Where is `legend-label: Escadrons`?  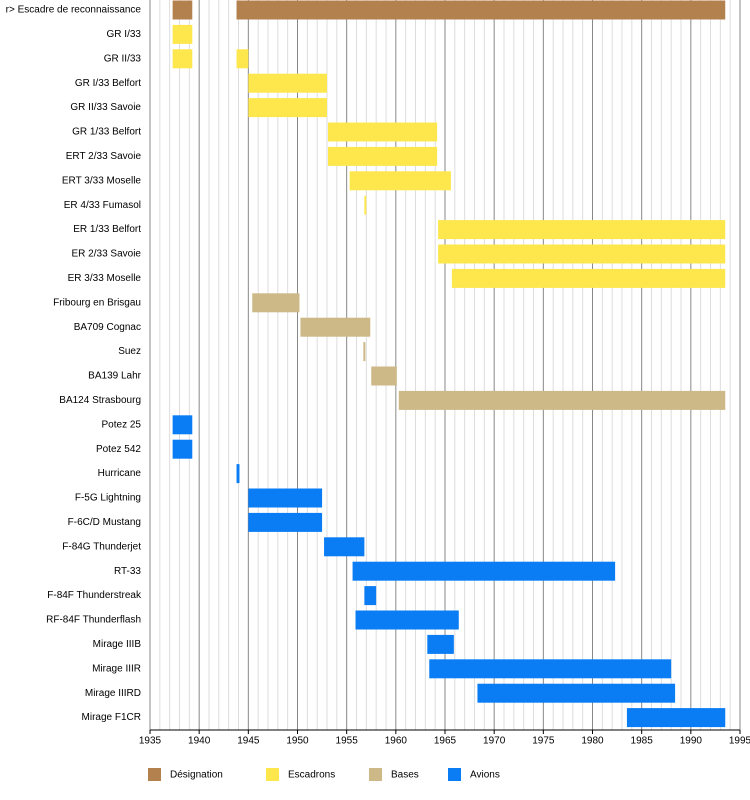 legend-label: Escadrons is located at coordinates (311, 775).